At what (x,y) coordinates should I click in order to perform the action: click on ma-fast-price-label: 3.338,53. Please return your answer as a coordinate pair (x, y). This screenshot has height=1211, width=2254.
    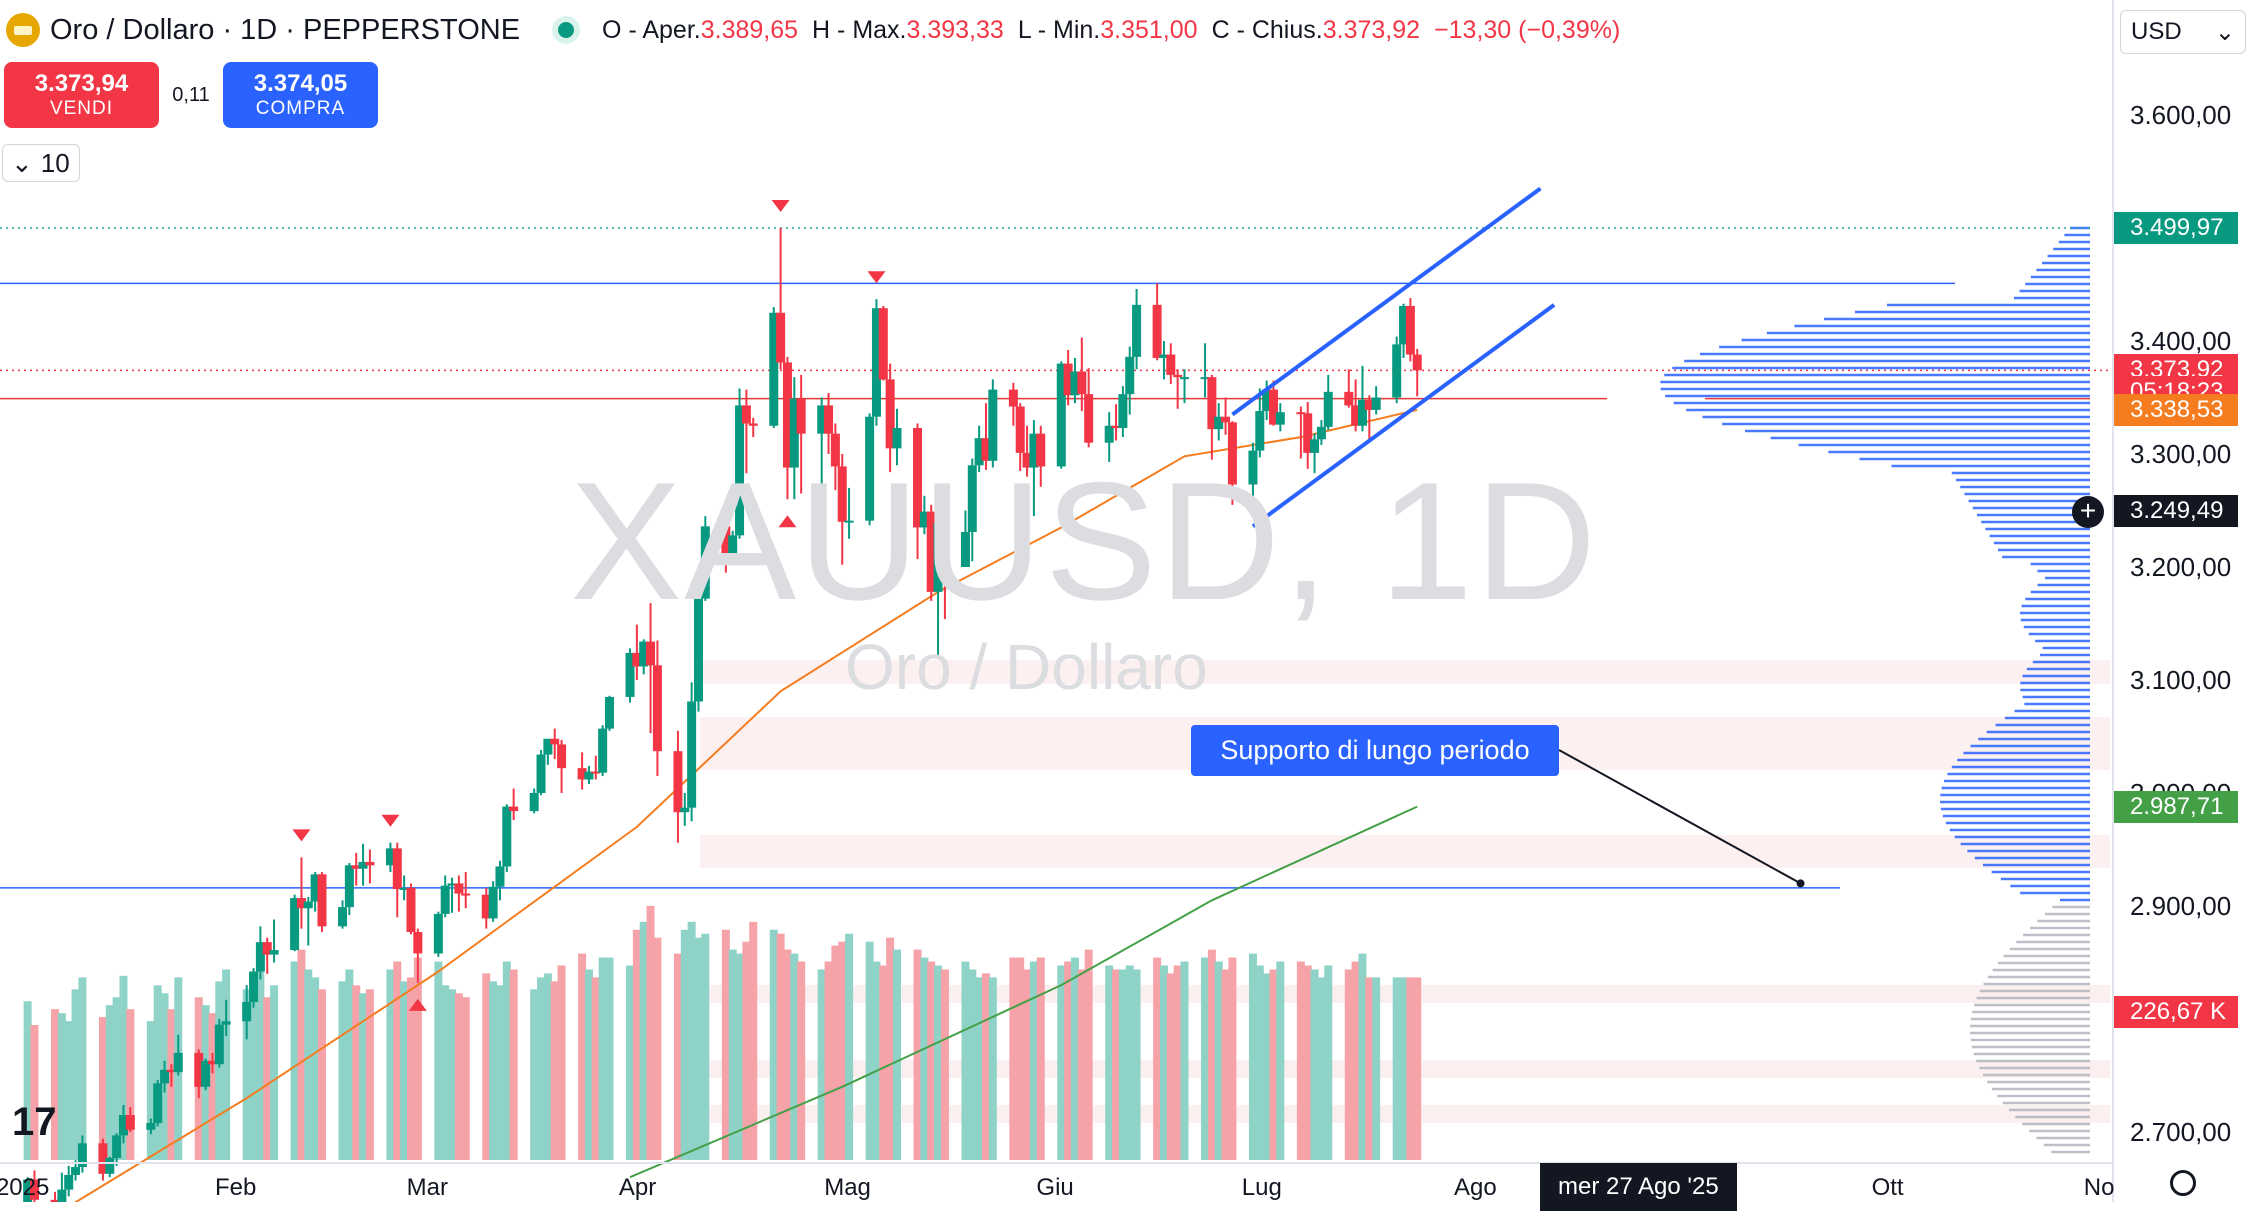
    Looking at the image, I should click on (2176, 409).